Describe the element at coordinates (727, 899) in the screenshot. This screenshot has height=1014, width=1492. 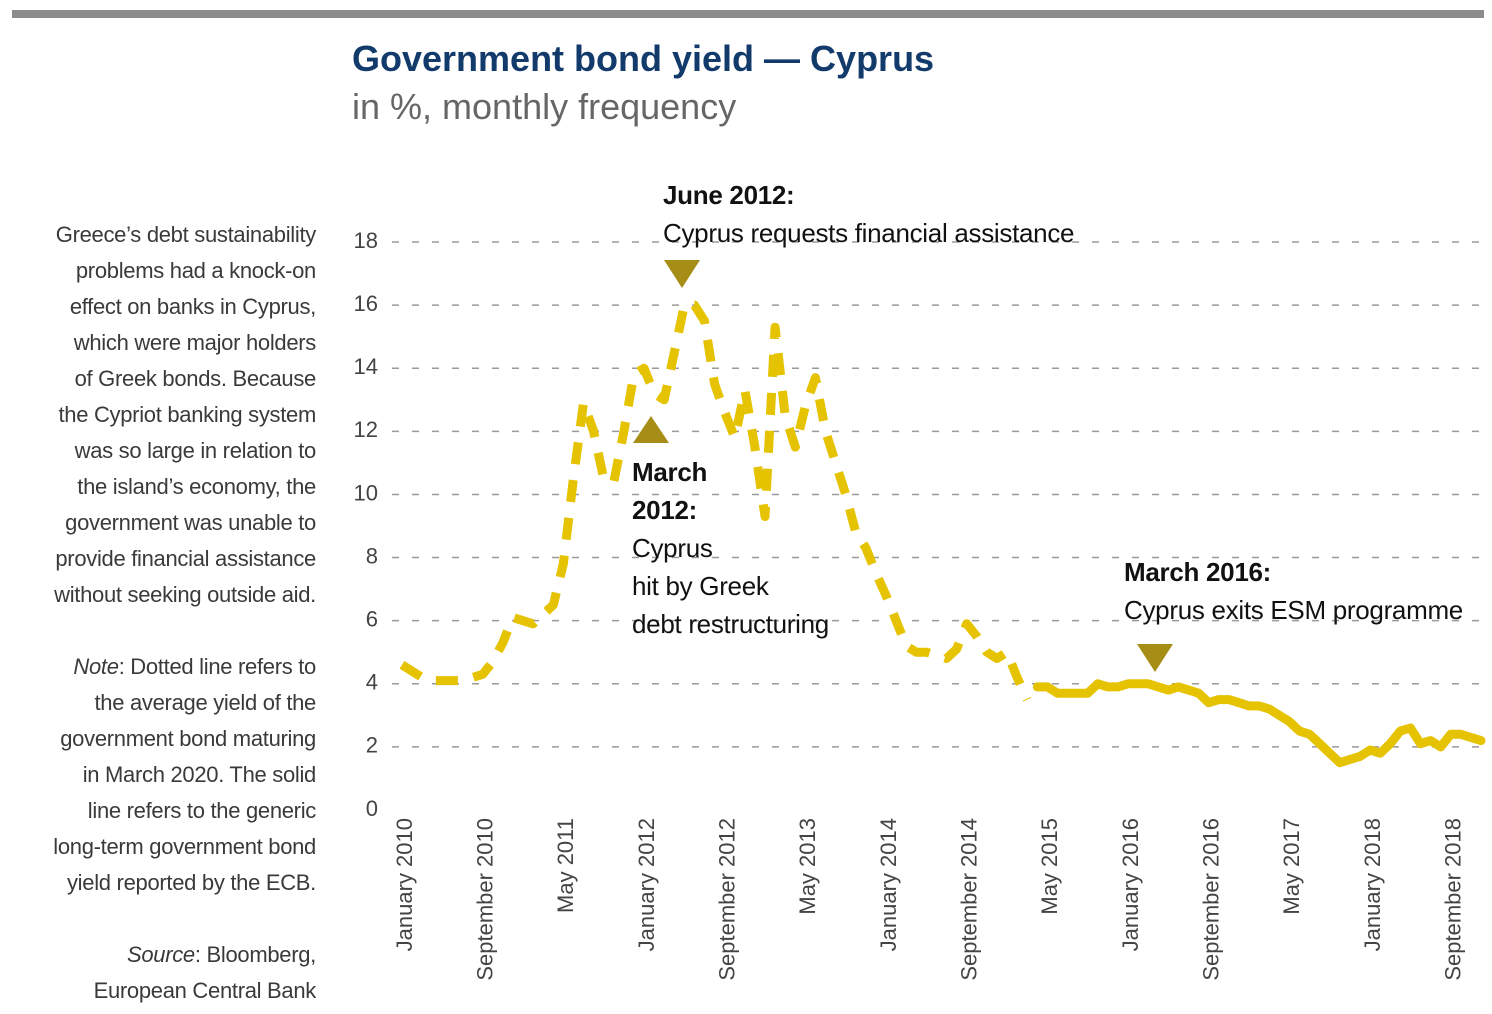
I see `x-tick-label: September 2012` at that location.